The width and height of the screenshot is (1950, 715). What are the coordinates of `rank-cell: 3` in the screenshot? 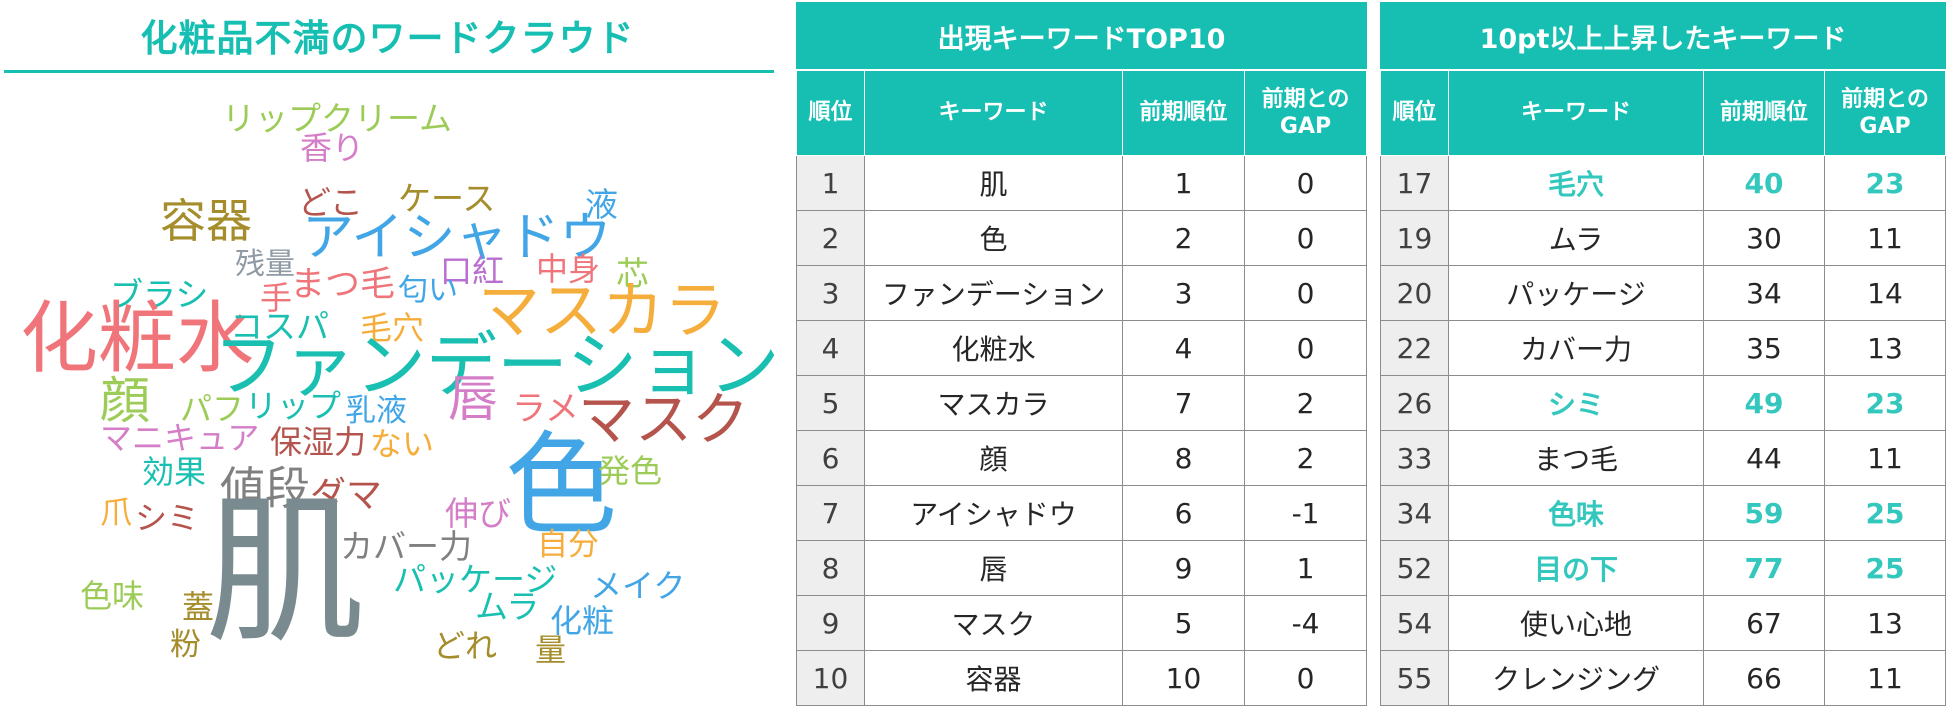 It's located at (830, 293).